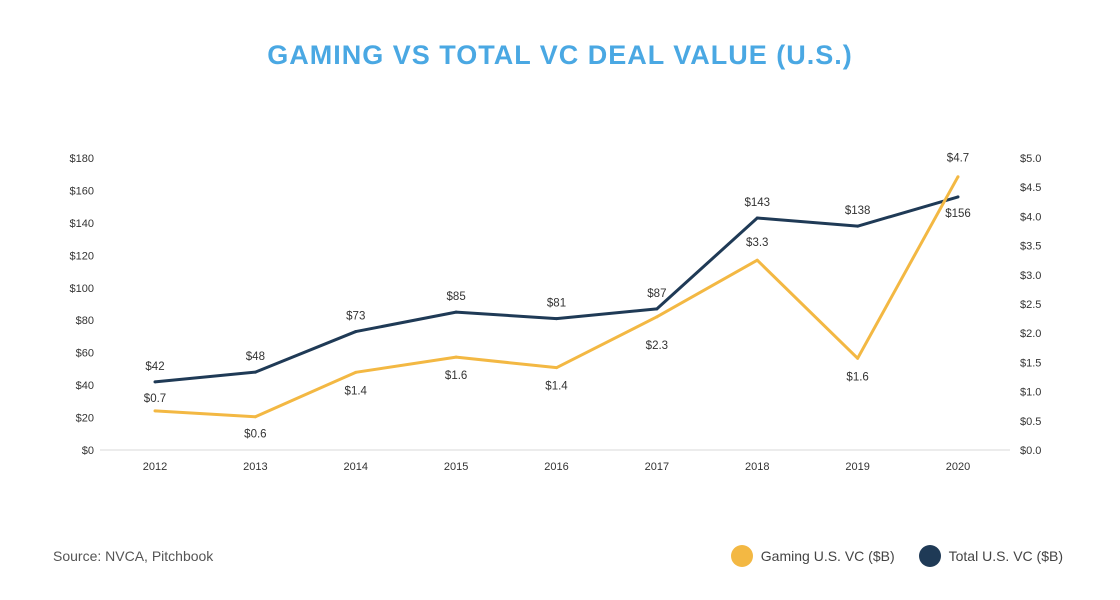  I want to click on legend-swatch-total, so click(929, 556).